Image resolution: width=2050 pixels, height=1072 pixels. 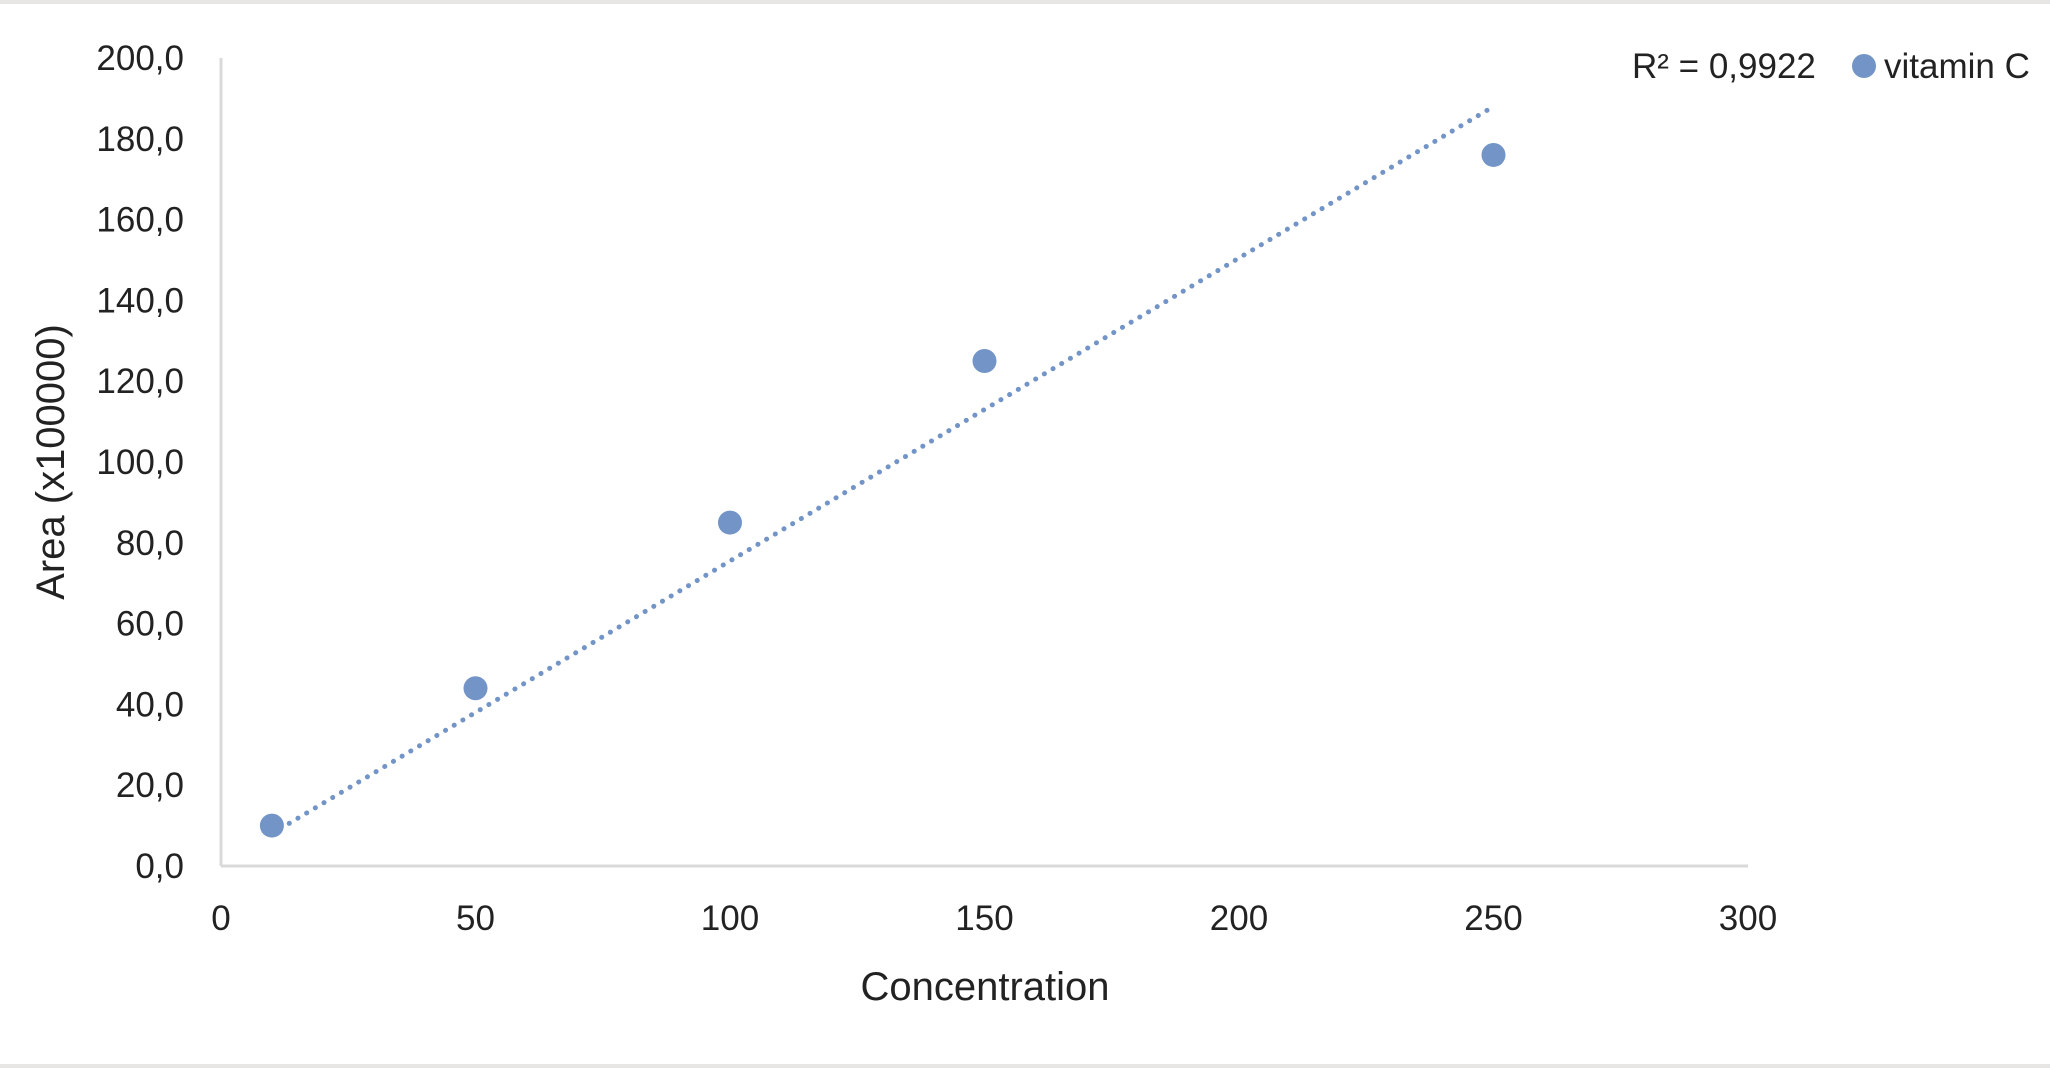 What do you see at coordinates (140, 220) in the screenshot?
I see `y-tick-label: 160,0` at bounding box center [140, 220].